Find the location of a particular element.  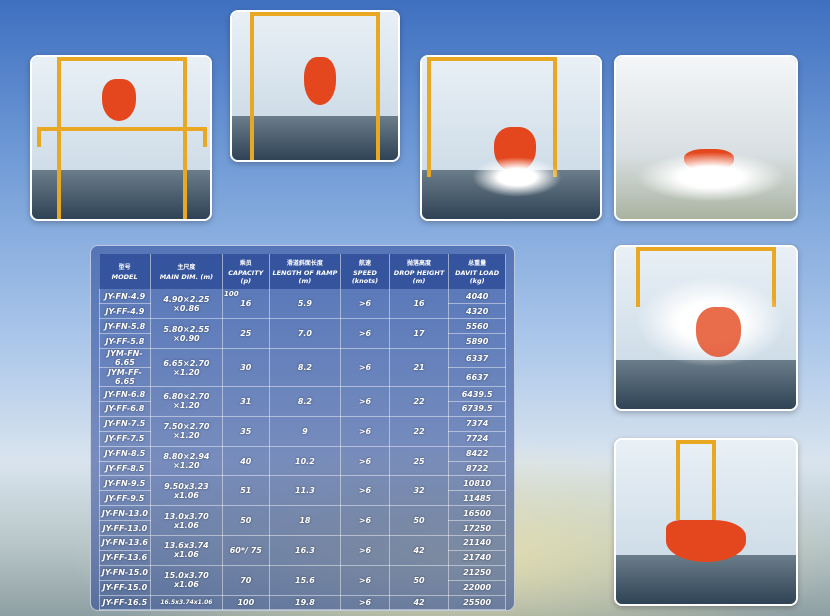

capacity-value: 100 is located at coordinates (246, 602).